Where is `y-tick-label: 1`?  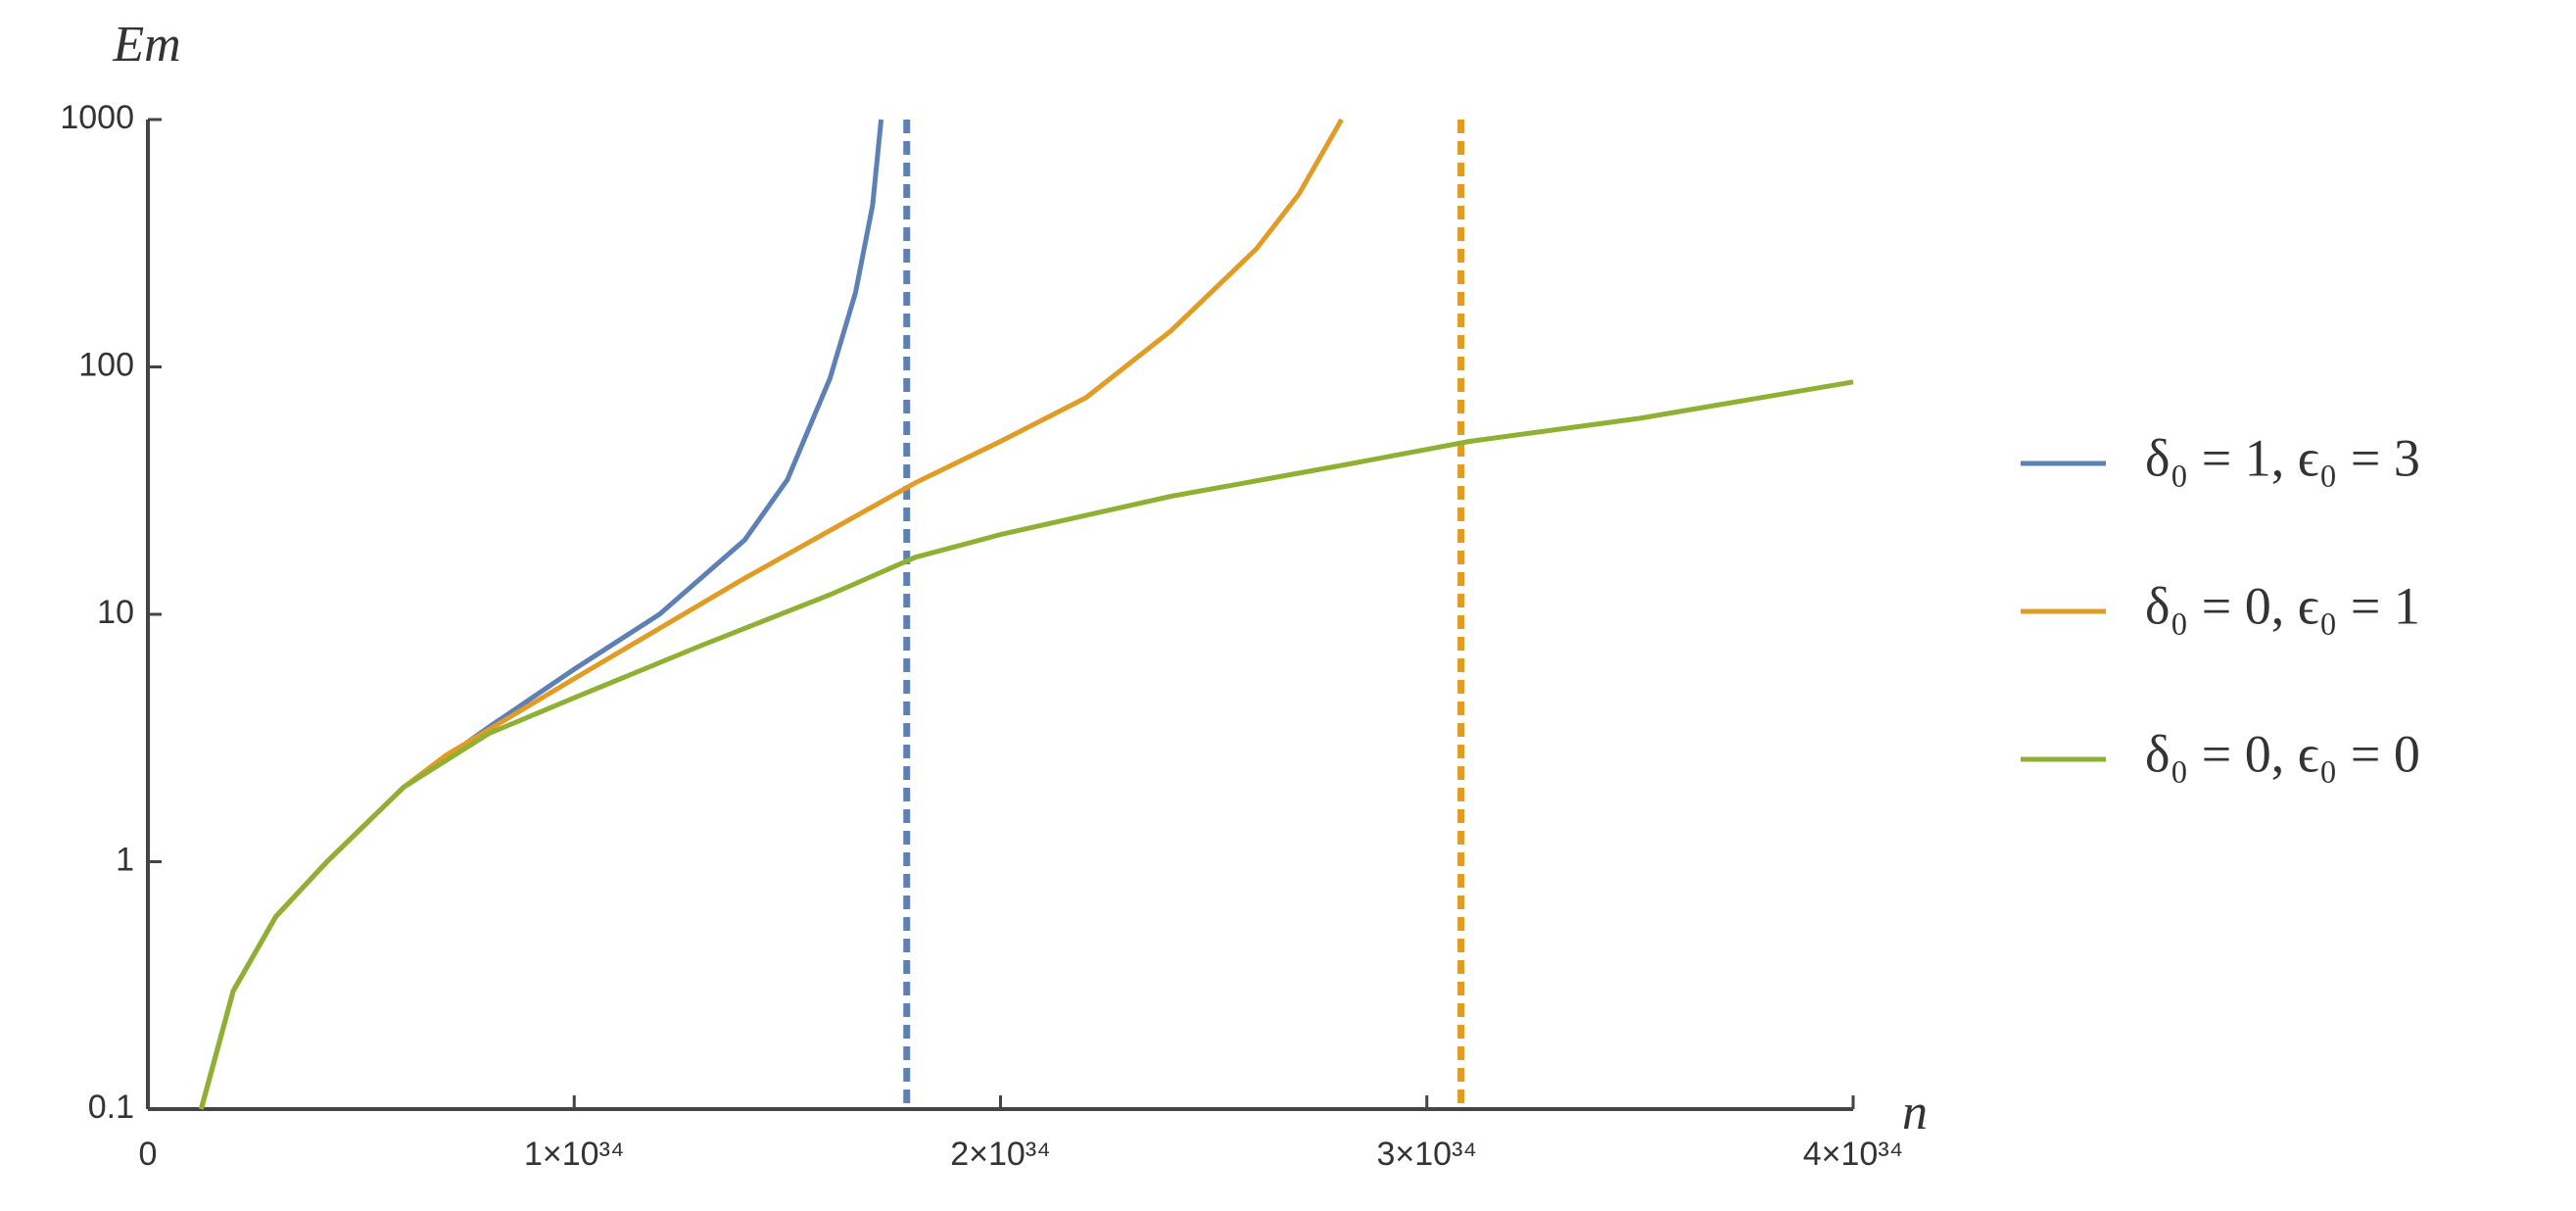 y-tick-label: 1 is located at coordinates (125, 859).